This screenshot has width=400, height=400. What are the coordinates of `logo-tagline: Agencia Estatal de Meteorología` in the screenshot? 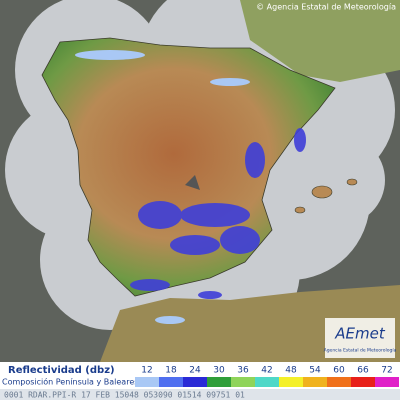 It's located at (360, 350).